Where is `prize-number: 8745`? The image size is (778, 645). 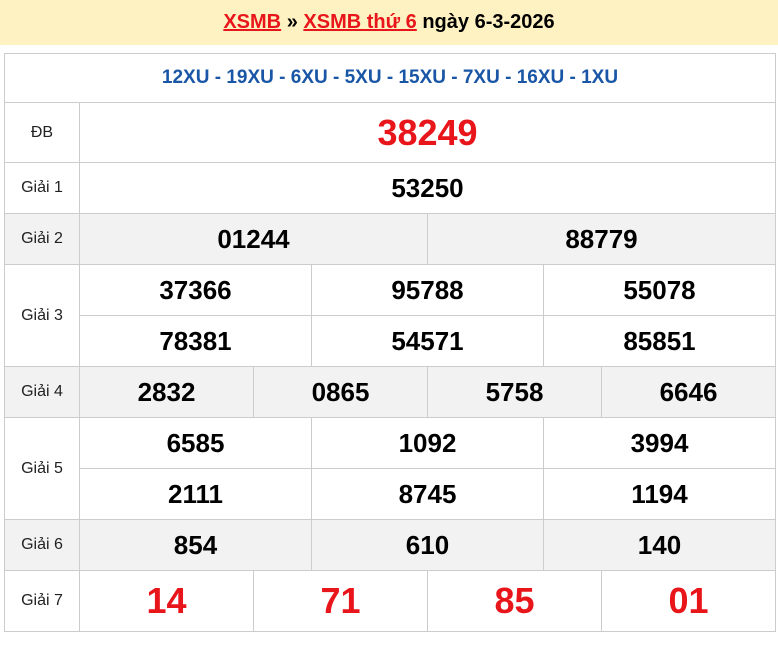
prize-number: 8745 is located at coordinates (427, 494).